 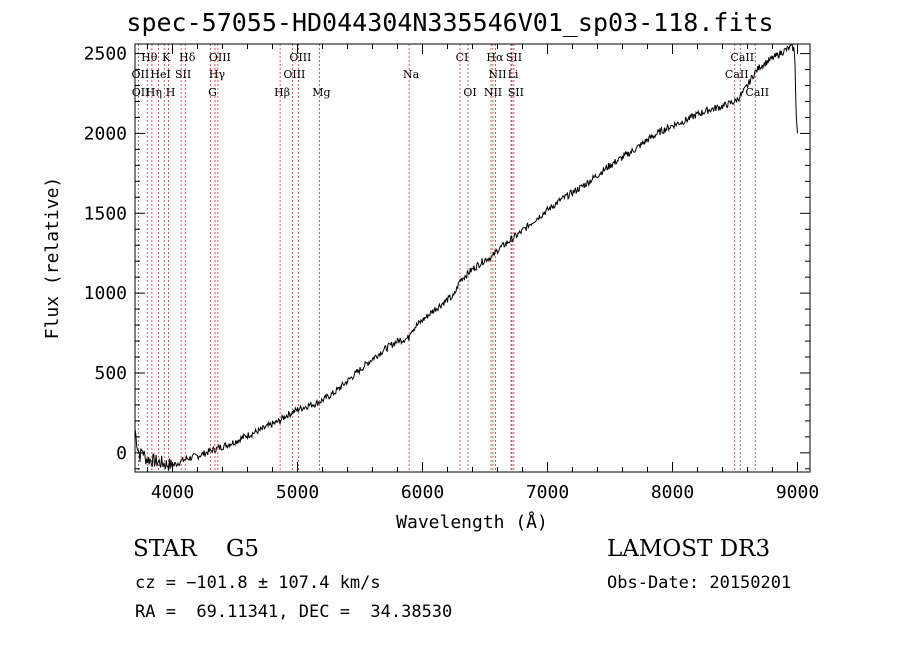 I want to click on y-tick-label: 0, so click(x=121, y=453).